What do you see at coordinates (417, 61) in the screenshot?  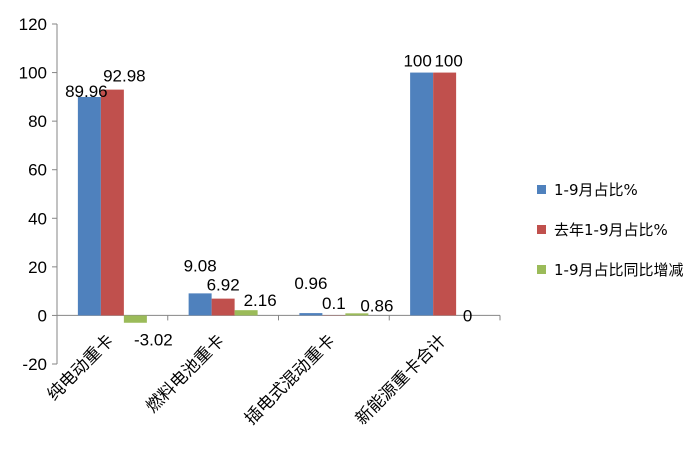 I see `data-label-3-0: 100` at bounding box center [417, 61].